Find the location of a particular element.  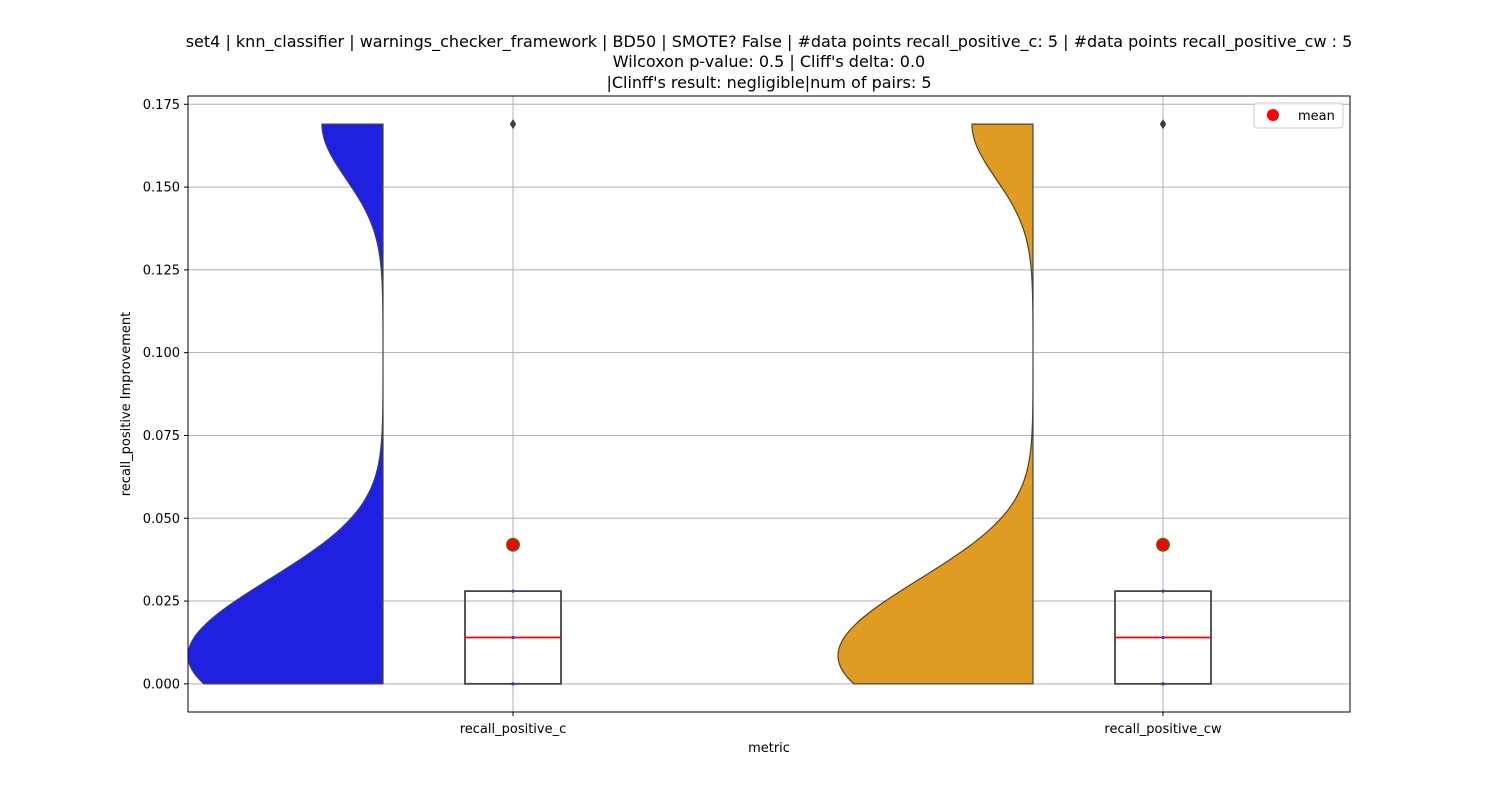

legend: mean is located at coordinates (1298, 115).